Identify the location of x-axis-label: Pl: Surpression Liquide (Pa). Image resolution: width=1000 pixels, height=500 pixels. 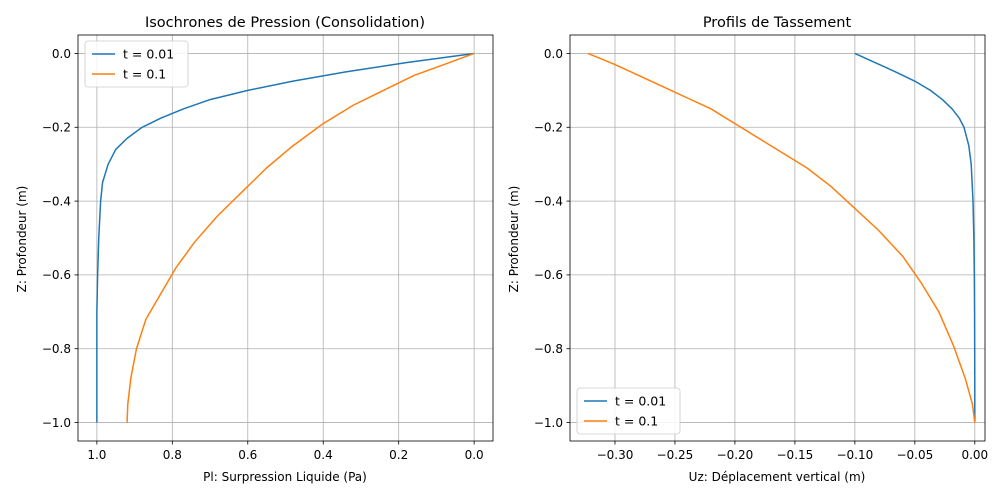
(285, 477).